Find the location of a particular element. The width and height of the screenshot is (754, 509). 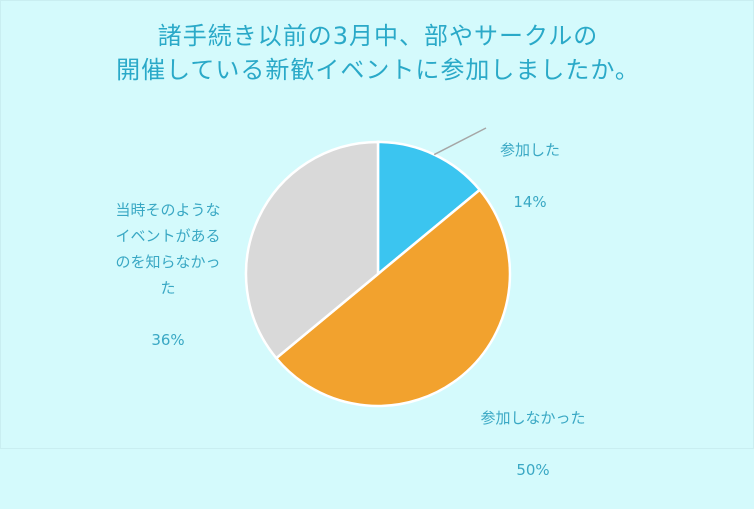

pie-slice-not-attended is located at coordinates (393, 298).